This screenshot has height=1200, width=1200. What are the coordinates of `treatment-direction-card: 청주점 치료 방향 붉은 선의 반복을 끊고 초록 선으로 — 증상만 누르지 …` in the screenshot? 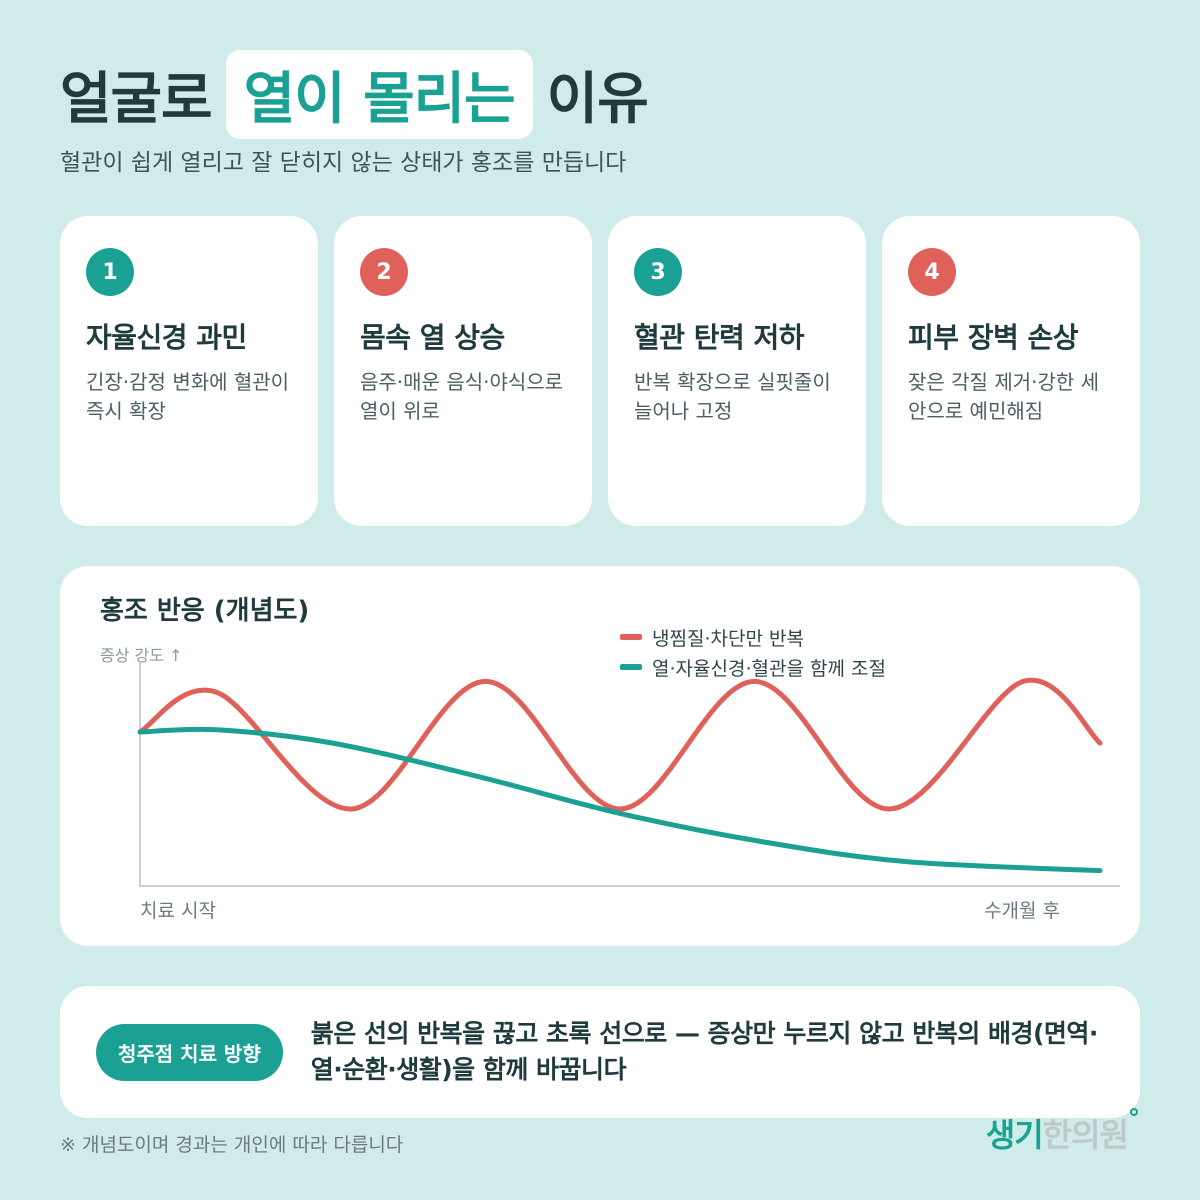 It's located at (600, 1052).